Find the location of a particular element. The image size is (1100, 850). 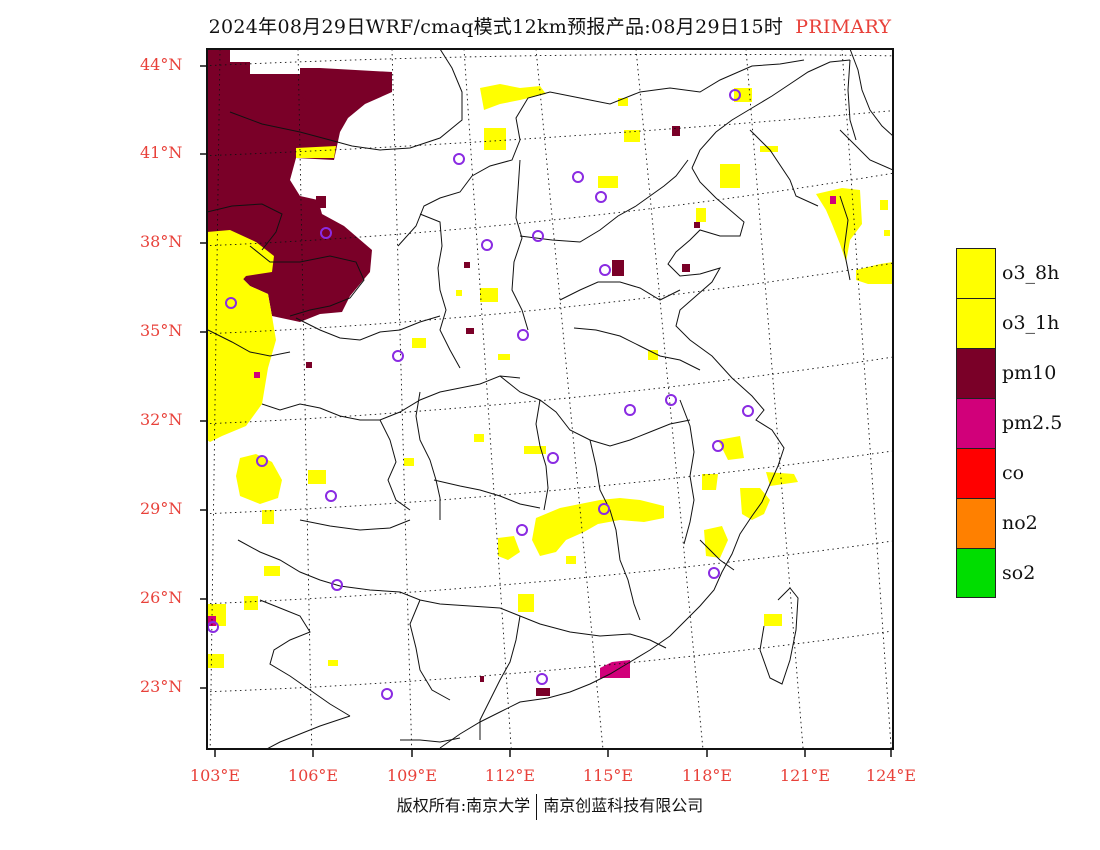

lat-label-32: 32°N is located at coordinates (161, 419).